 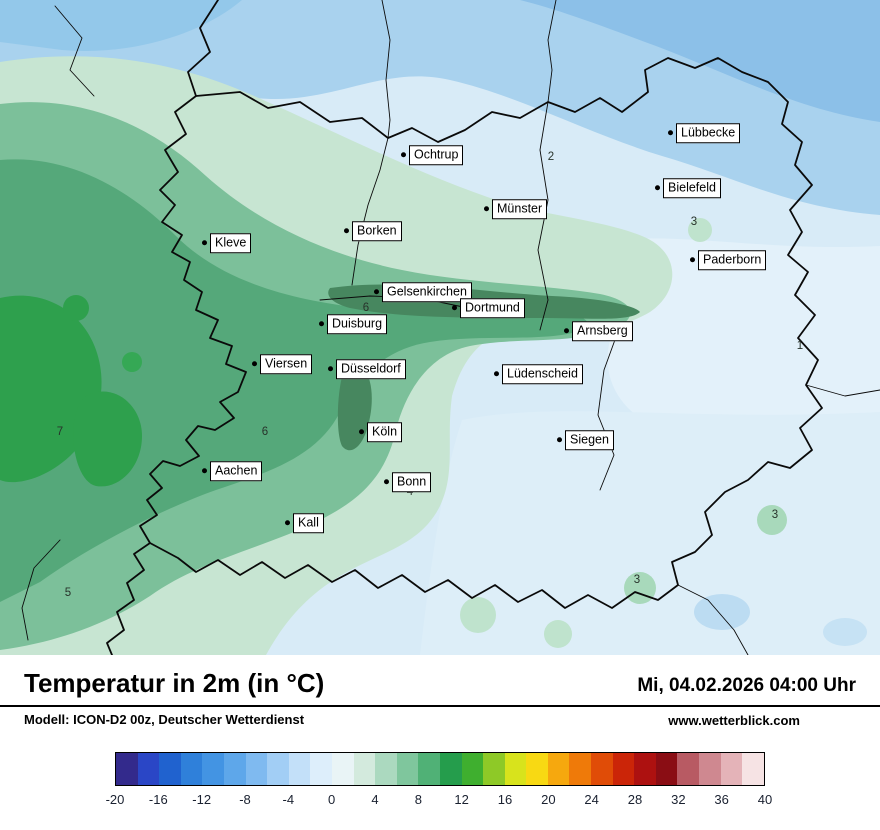 I want to click on colorbar-tick-label: -16, so click(x=158, y=799).